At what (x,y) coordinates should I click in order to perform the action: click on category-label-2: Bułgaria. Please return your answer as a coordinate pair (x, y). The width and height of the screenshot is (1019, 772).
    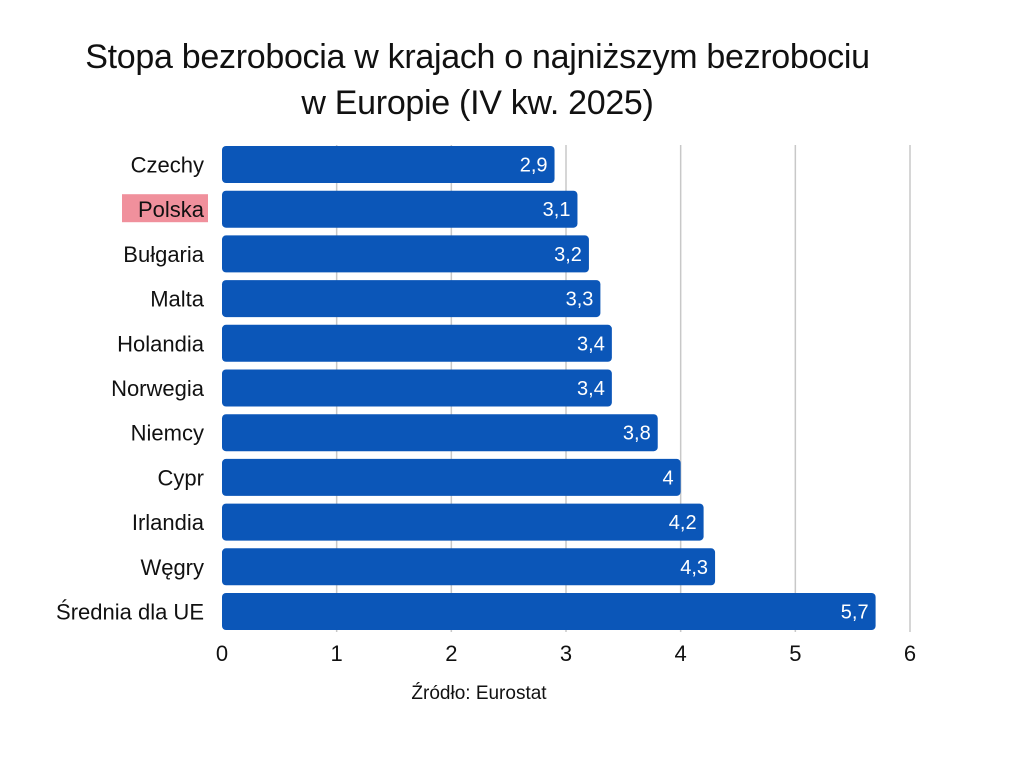
    Looking at the image, I should click on (163, 254).